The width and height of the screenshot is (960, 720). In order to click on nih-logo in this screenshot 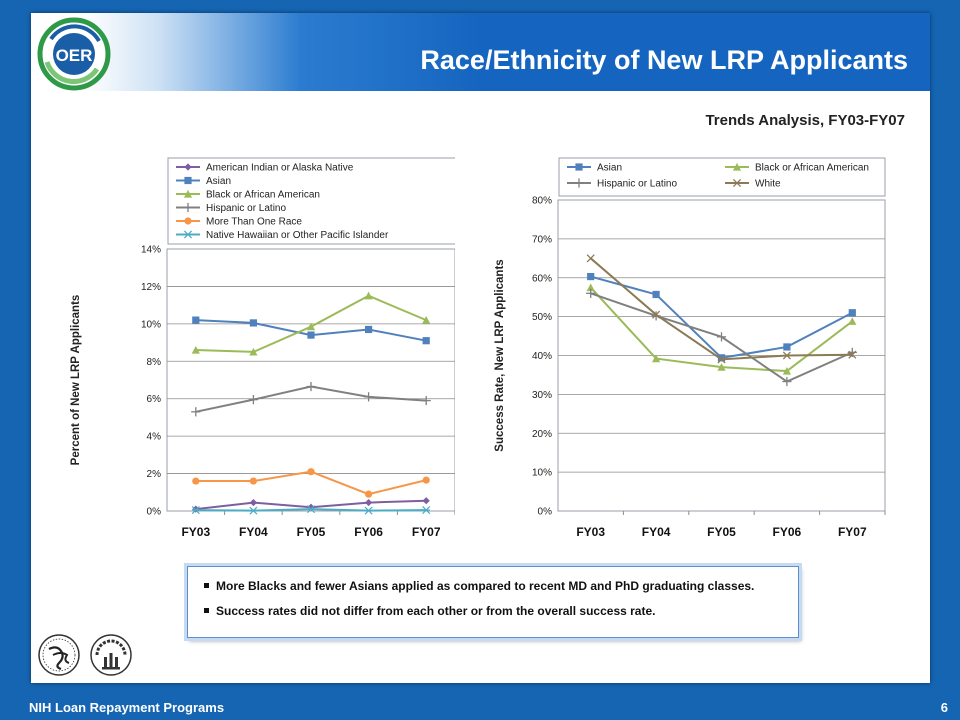, I will do `click(111, 655)`.